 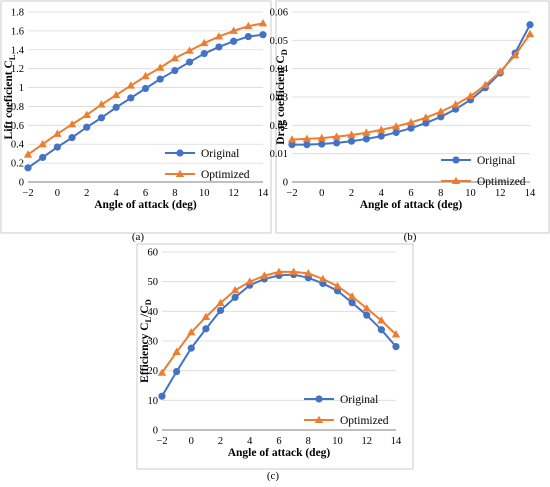 What do you see at coordinates (225, 175) in the screenshot?
I see `legend-label-optimized: Optimized` at bounding box center [225, 175].